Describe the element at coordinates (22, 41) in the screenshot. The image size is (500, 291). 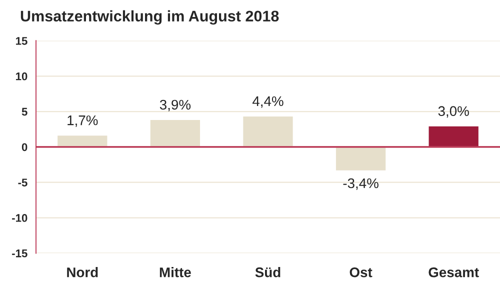
I see `y-tick-label: 15` at that location.